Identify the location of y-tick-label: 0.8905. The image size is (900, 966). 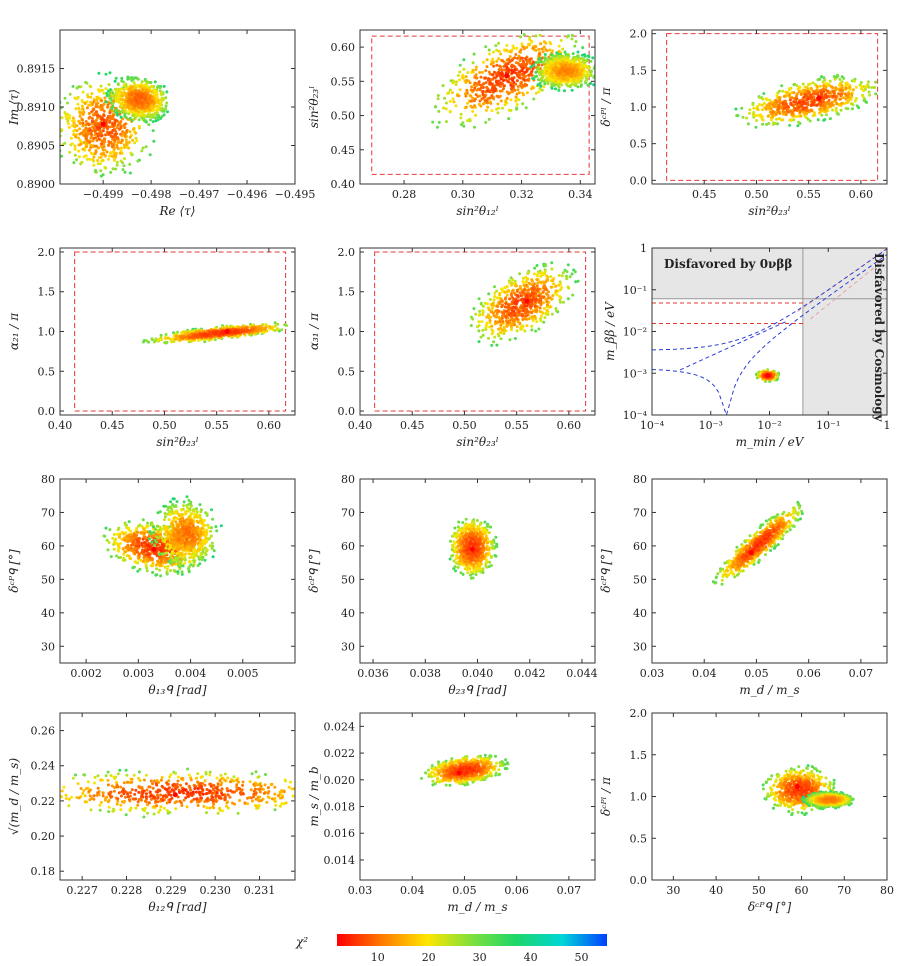
(36, 146).